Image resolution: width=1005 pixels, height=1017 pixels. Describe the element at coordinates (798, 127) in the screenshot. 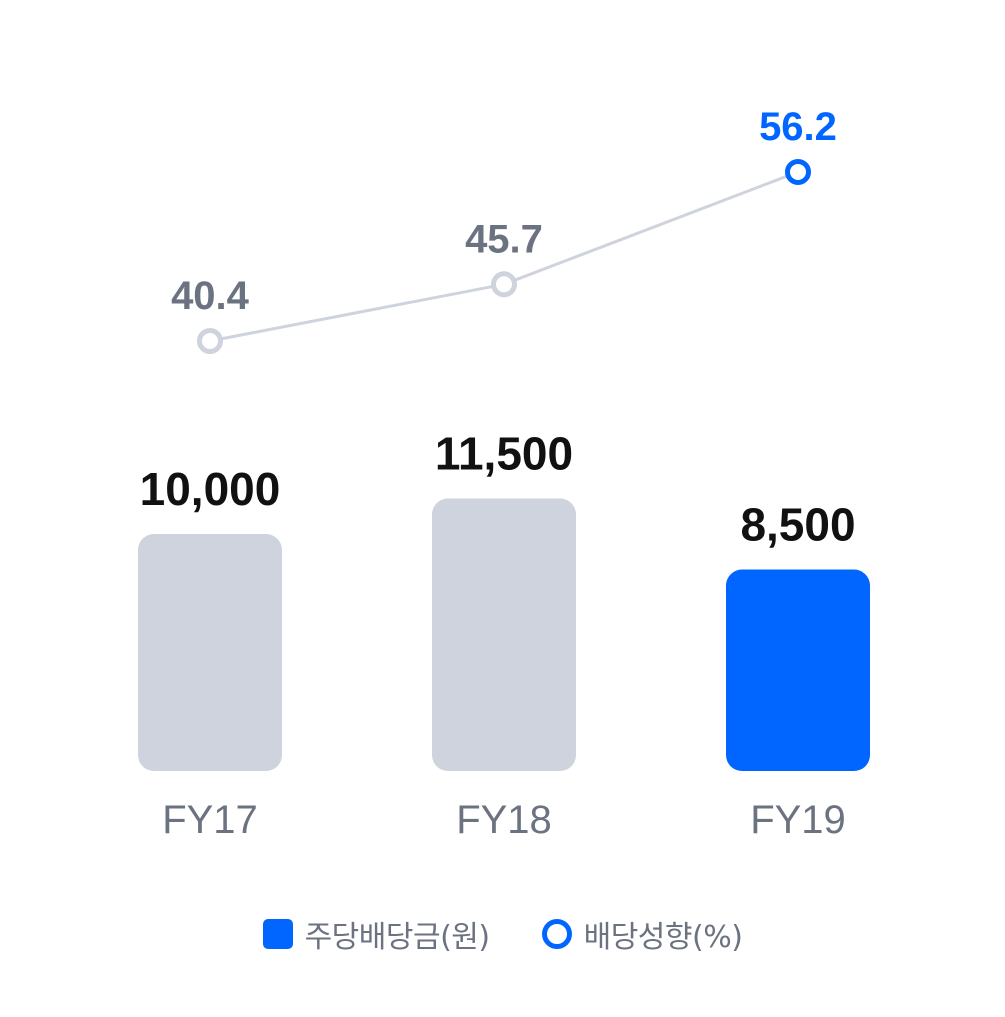

I see `payout-value-label: 56.2` at that location.